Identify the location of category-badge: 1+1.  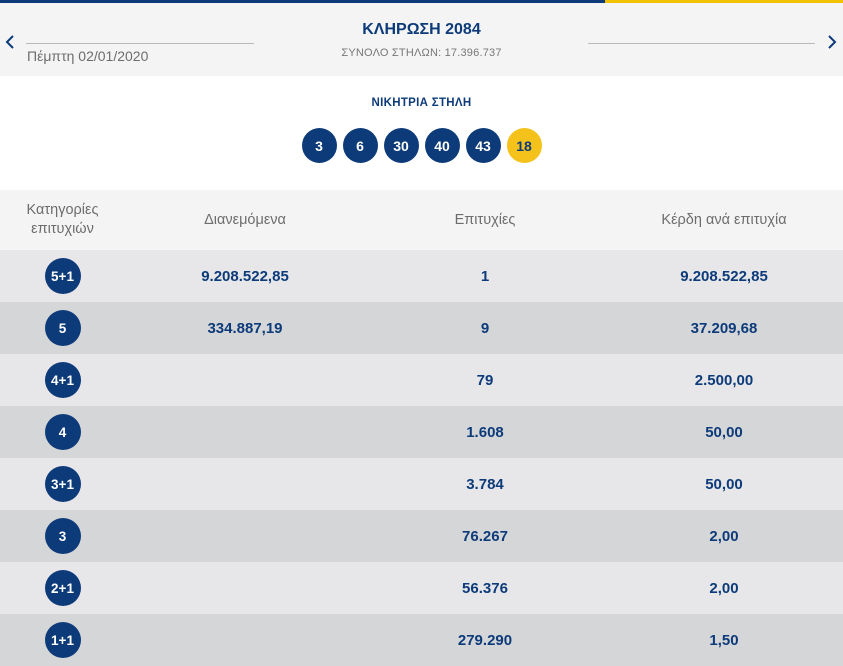
(62, 640).